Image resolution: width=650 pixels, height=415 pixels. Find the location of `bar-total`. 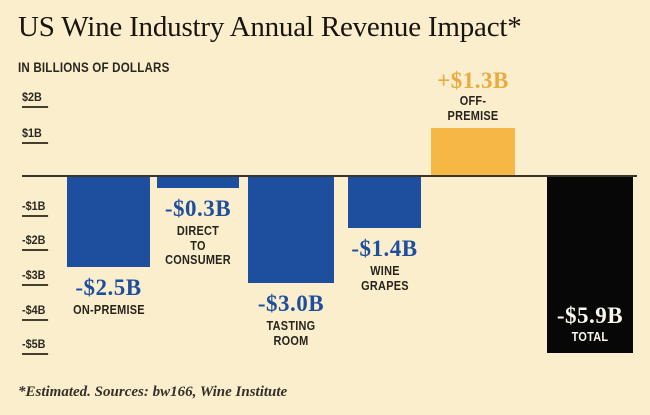

bar-total is located at coordinates (590, 264).